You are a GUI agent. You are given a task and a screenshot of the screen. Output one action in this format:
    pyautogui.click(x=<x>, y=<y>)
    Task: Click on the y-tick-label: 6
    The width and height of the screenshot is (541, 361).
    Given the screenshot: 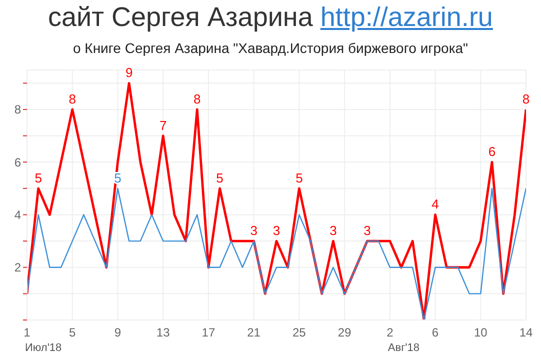 What is the action you would take?
    pyautogui.click(x=18, y=162)
    